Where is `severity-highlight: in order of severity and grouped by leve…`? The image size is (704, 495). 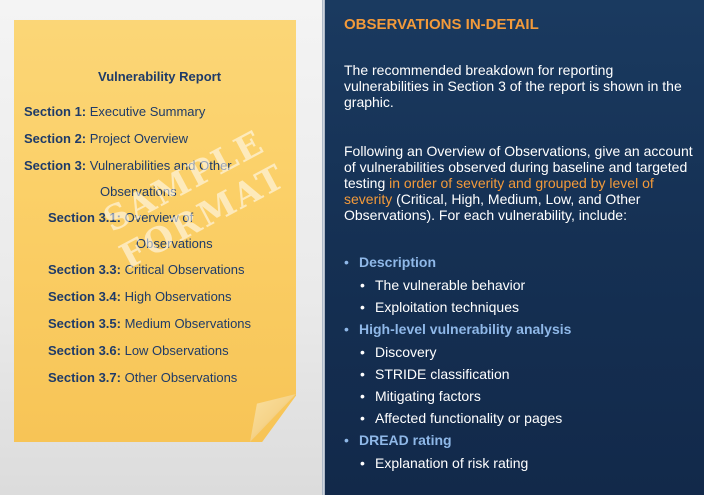
severity-highlight: in order of severity and grouped by leve… is located at coordinates (499, 191).